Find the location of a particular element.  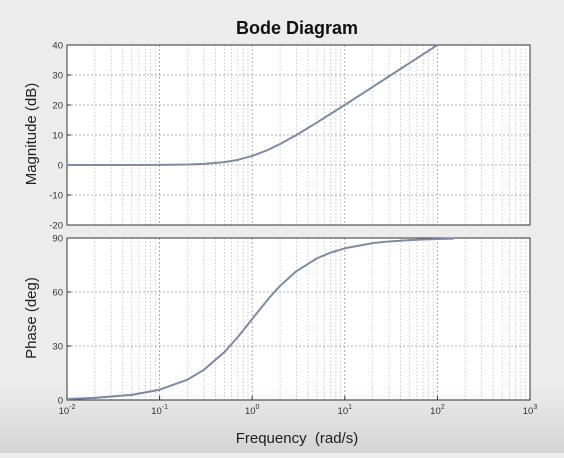

chart-title: Bode Diagram is located at coordinates (297, 28).